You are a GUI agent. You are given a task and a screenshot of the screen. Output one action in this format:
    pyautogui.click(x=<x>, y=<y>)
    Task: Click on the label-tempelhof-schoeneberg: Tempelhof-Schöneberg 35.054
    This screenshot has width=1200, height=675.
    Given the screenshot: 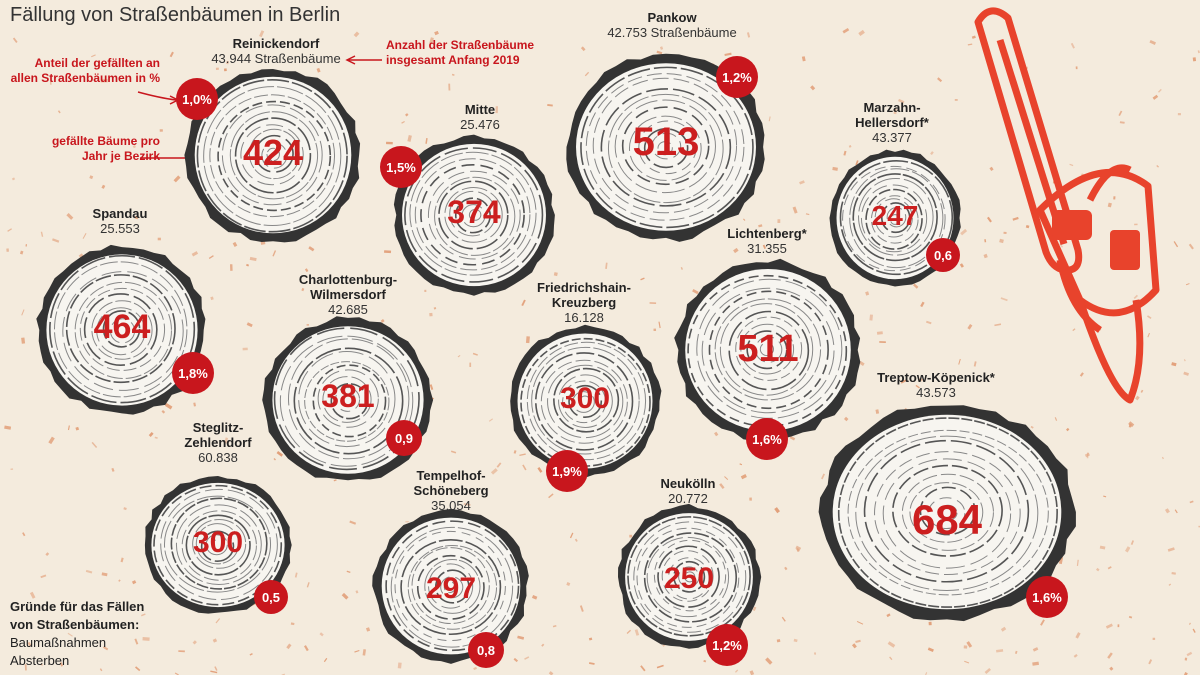 What is the action you would take?
    pyautogui.click(x=451, y=490)
    